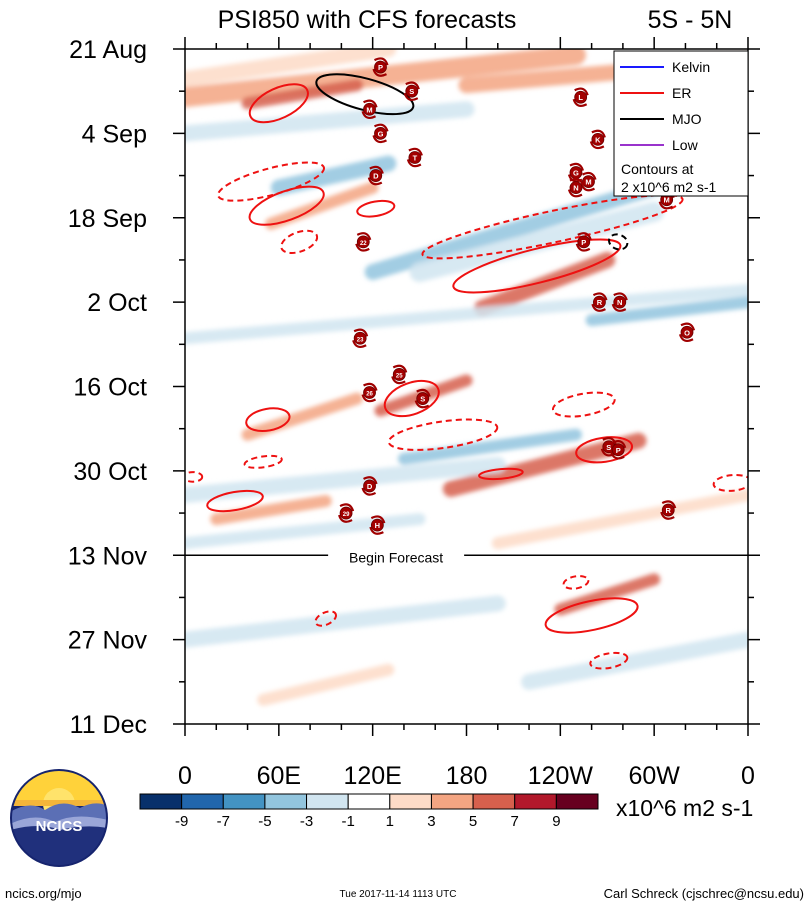 This screenshot has height=907, width=809. Describe the element at coordinates (556, 821) in the screenshot. I see `colorbar-label: 9` at that location.